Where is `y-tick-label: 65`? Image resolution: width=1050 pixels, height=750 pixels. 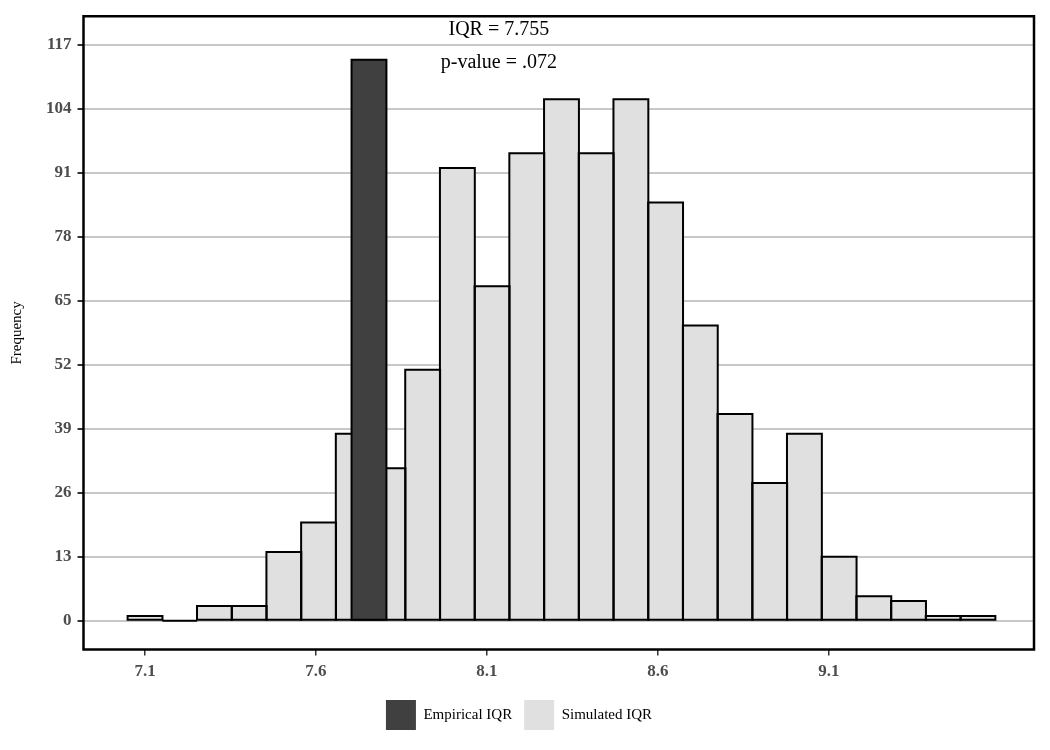 y-tick-label: 65 is located at coordinates (63, 300).